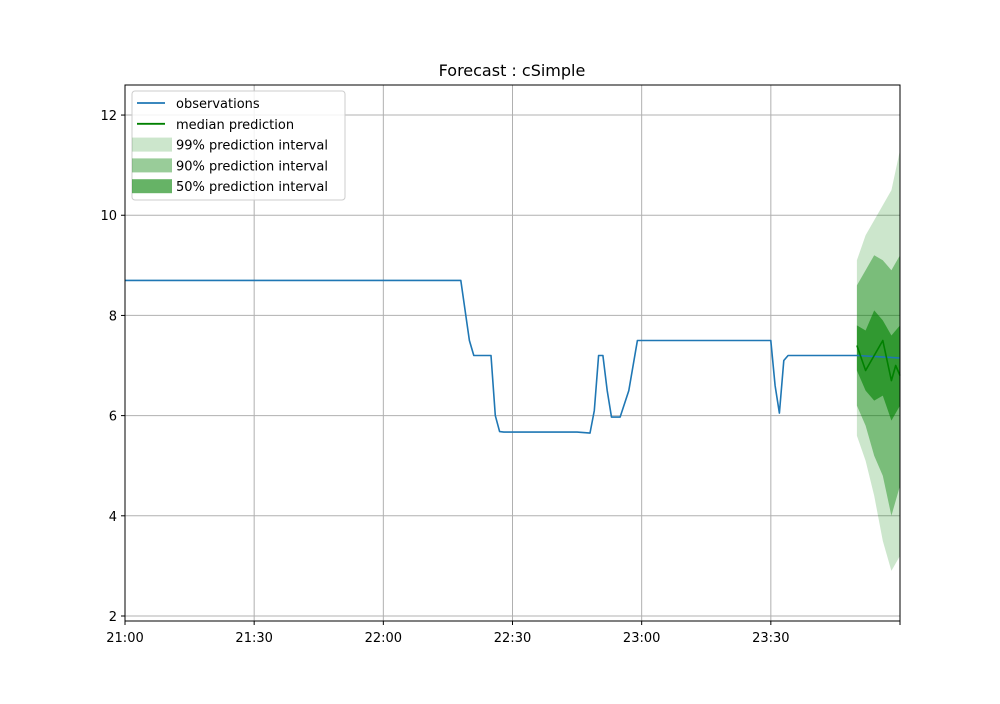 This screenshot has height=704, width=1000. What do you see at coordinates (108, 216) in the screenshot?
I see `y-tick-label: 10` at bounding box center [108, 216].